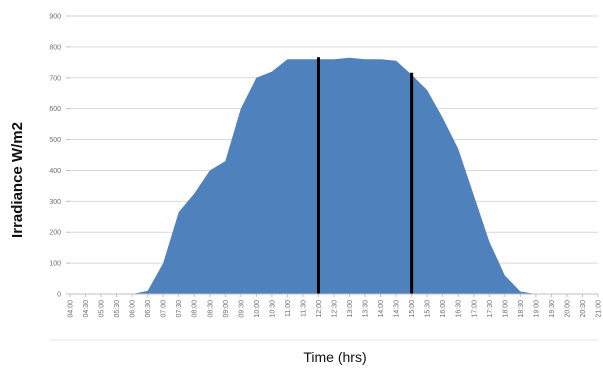 The height and width of the screenshot is (372, 603). I want to click on x-tick-label: 09:30, so click(241, 309).